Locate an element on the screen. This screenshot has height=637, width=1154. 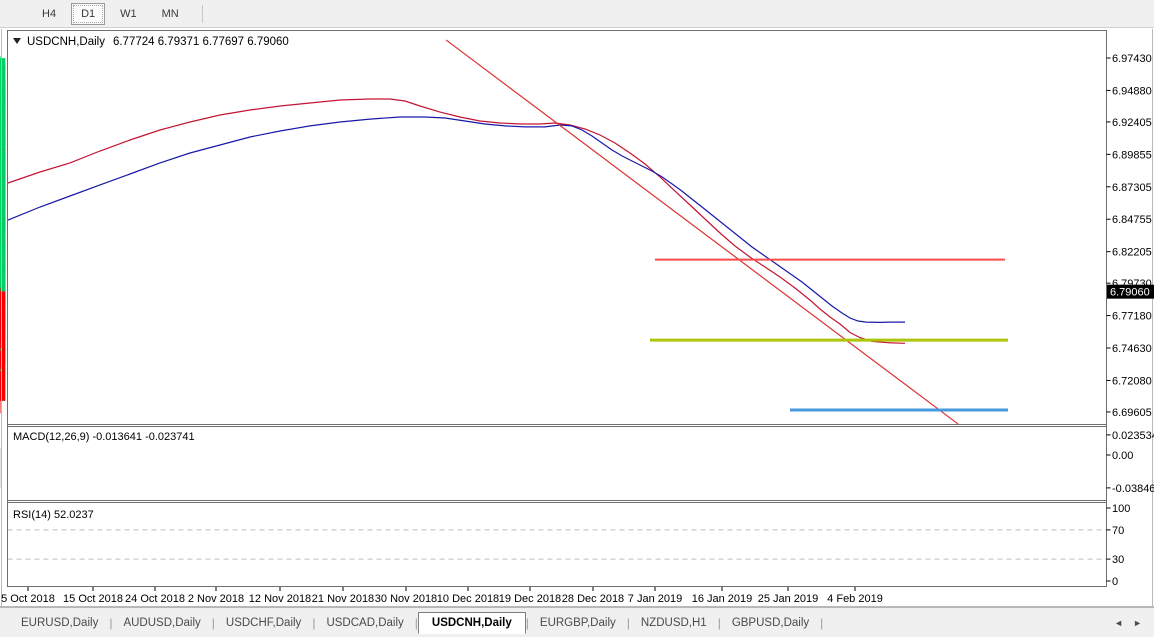
svg-text: 5 Oct 2018 is located at coordinates (28, 599).